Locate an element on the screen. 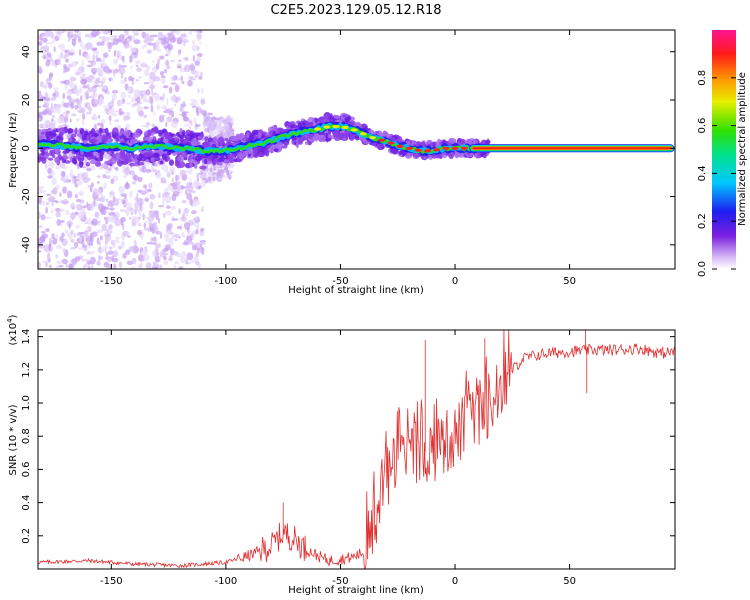  spectrogram-y-tick-label: 0 is located at coordinates (26, 148).